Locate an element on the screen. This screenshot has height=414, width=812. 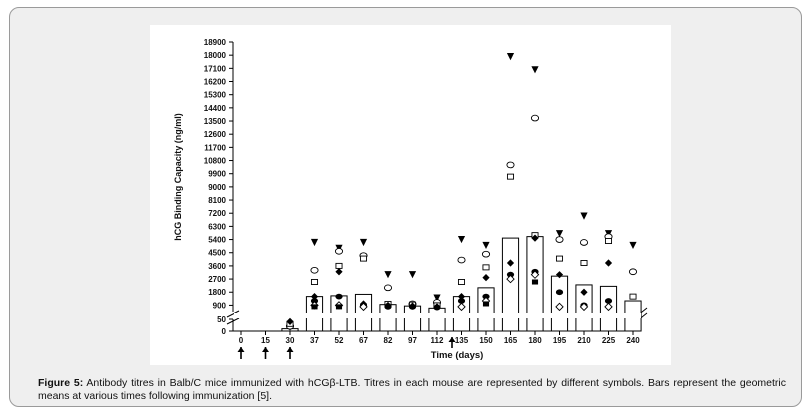
y-tick-label: 15300 is located at coordinates (215, 95).